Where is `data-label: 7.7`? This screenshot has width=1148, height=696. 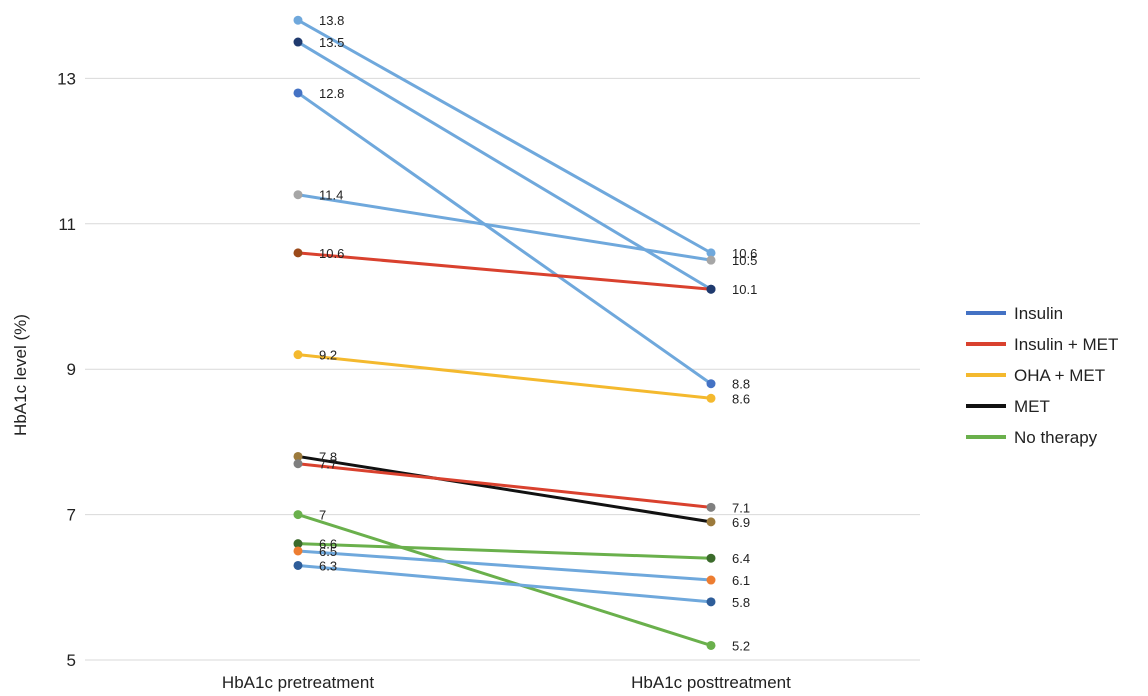
data-label: 7.7 is located at coordinates (328, 464).